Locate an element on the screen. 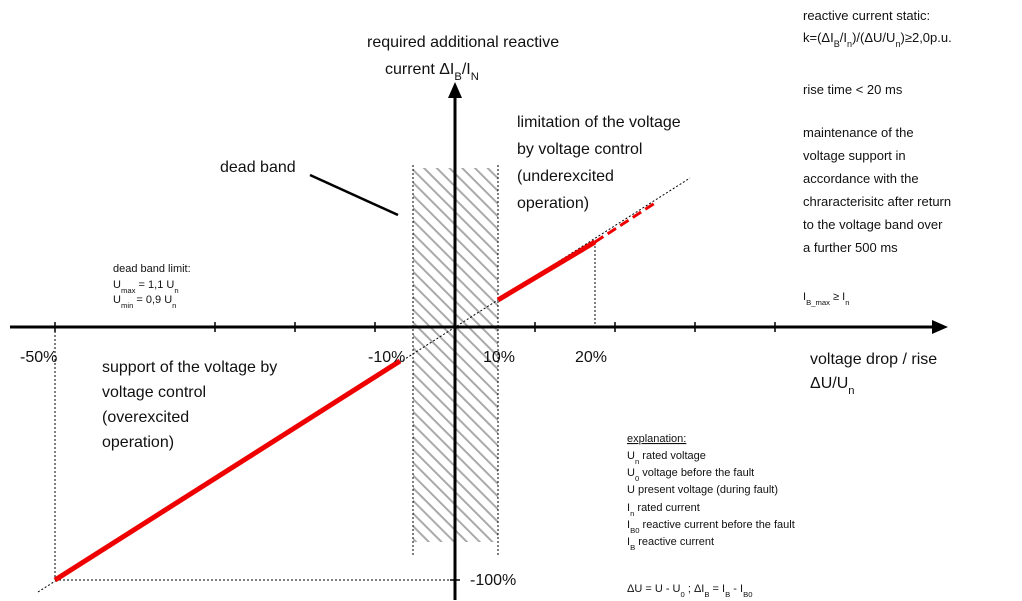 This screenshot has height=601, width=1022. text: required additional reactive is located at coordinates (463, 42).